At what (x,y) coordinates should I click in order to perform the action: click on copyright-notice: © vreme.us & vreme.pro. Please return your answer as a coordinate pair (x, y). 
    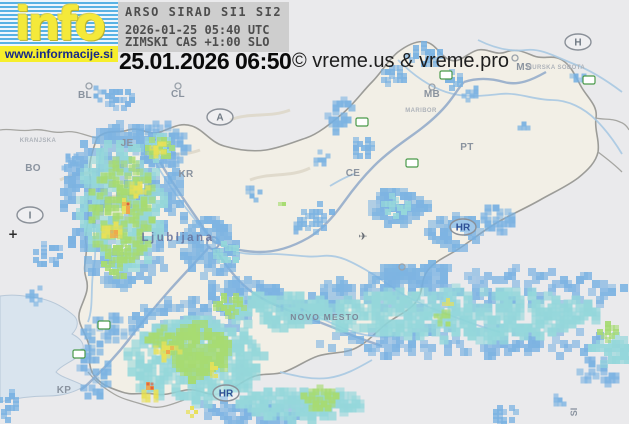
    Looking at the image, I should click on (401, 61).